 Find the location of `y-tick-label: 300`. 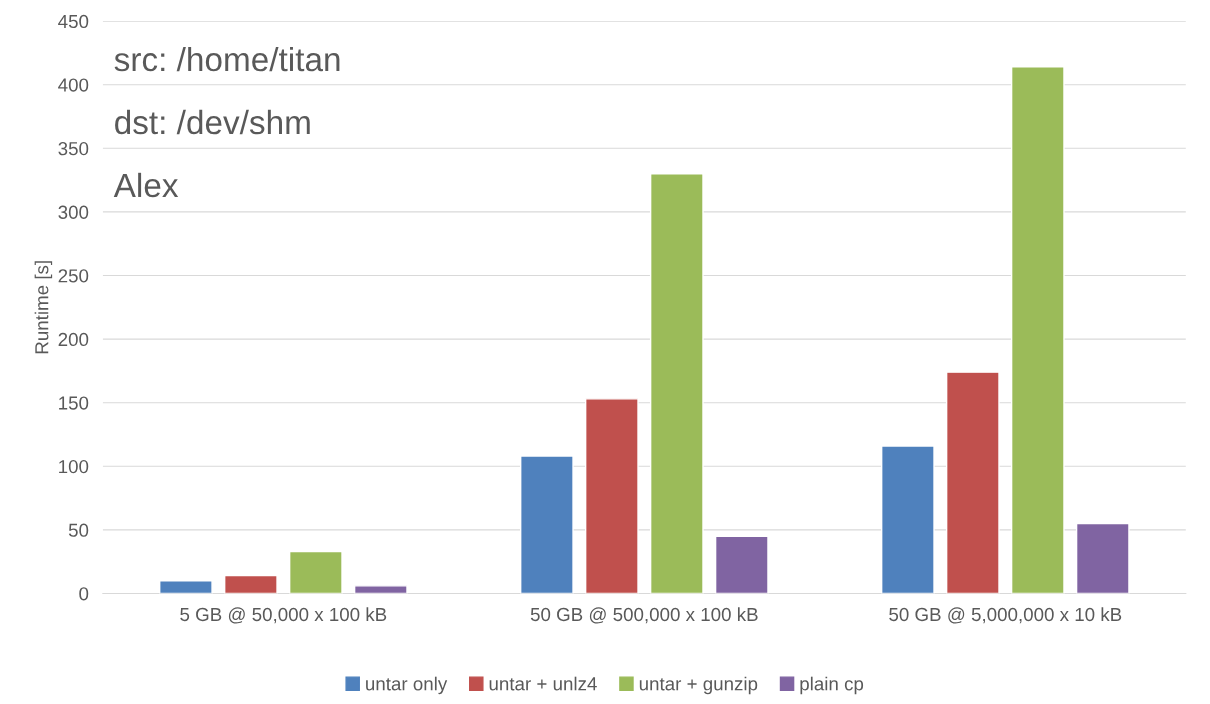

y-tick-label: 300 is located at coordinates (73, 212).